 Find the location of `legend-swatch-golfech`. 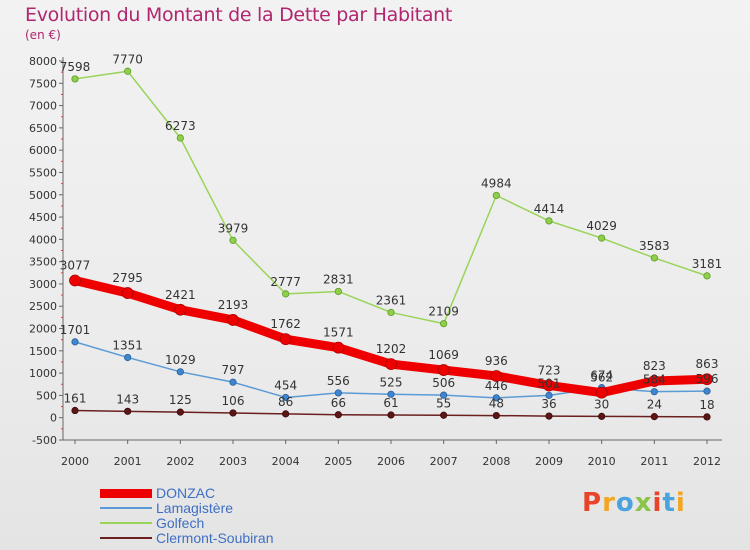

legend-swatch-golfech is located at coordinates (126, 523).